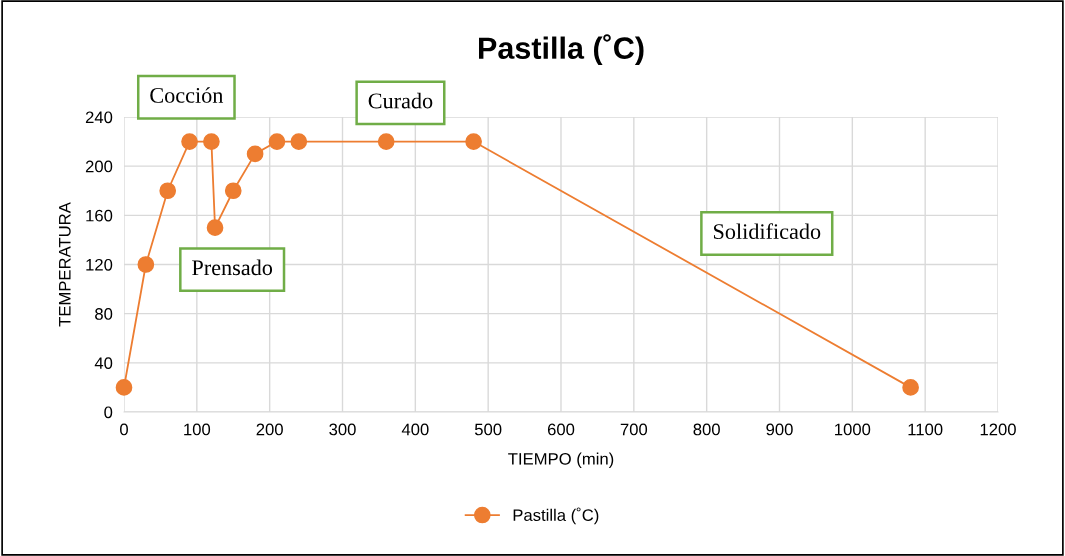 Image resolution: width=1065 pixels, height=556 pixels. Describe the element at coordinates (99, 117) in the screenshot. I see `y-tick-label: 240` at that location.